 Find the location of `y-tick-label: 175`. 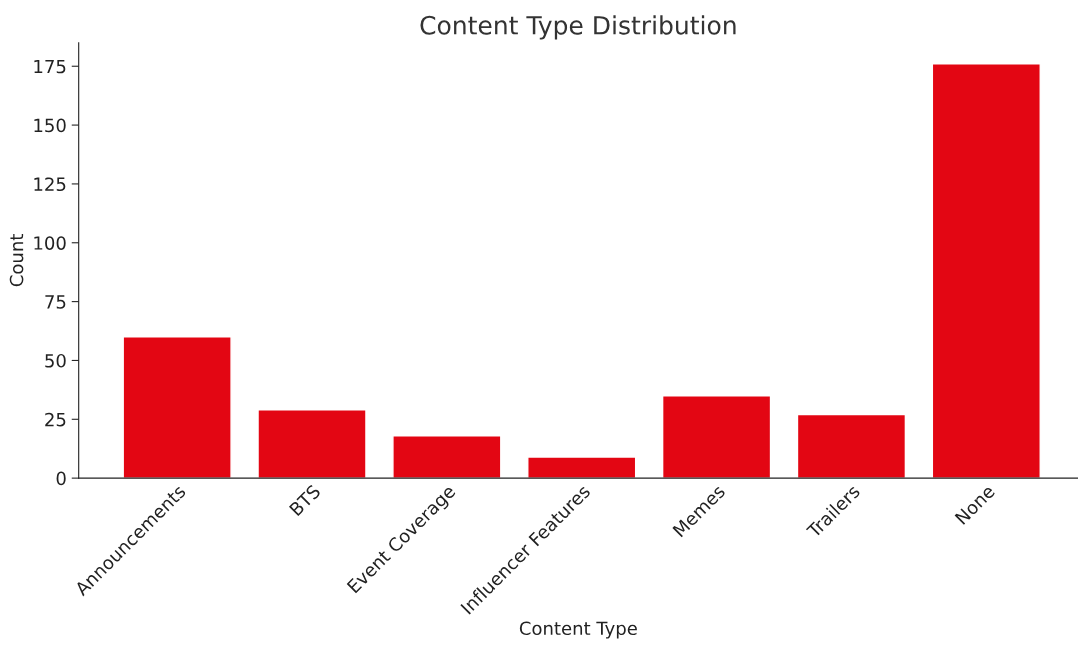

y-tick-label: 175 is located at coordinates (50, 66).